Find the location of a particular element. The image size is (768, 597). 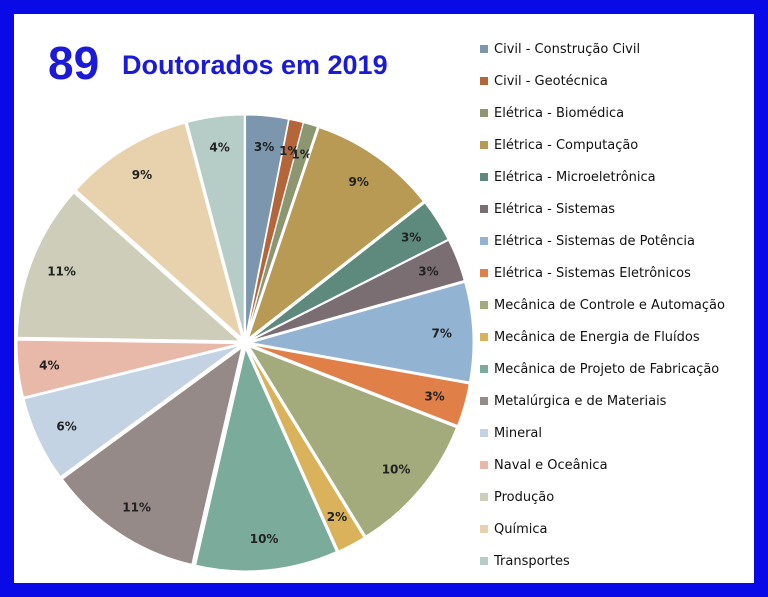

legend-label: Mecânica de Energia de Fluídos is located at coordinates (597, 337).